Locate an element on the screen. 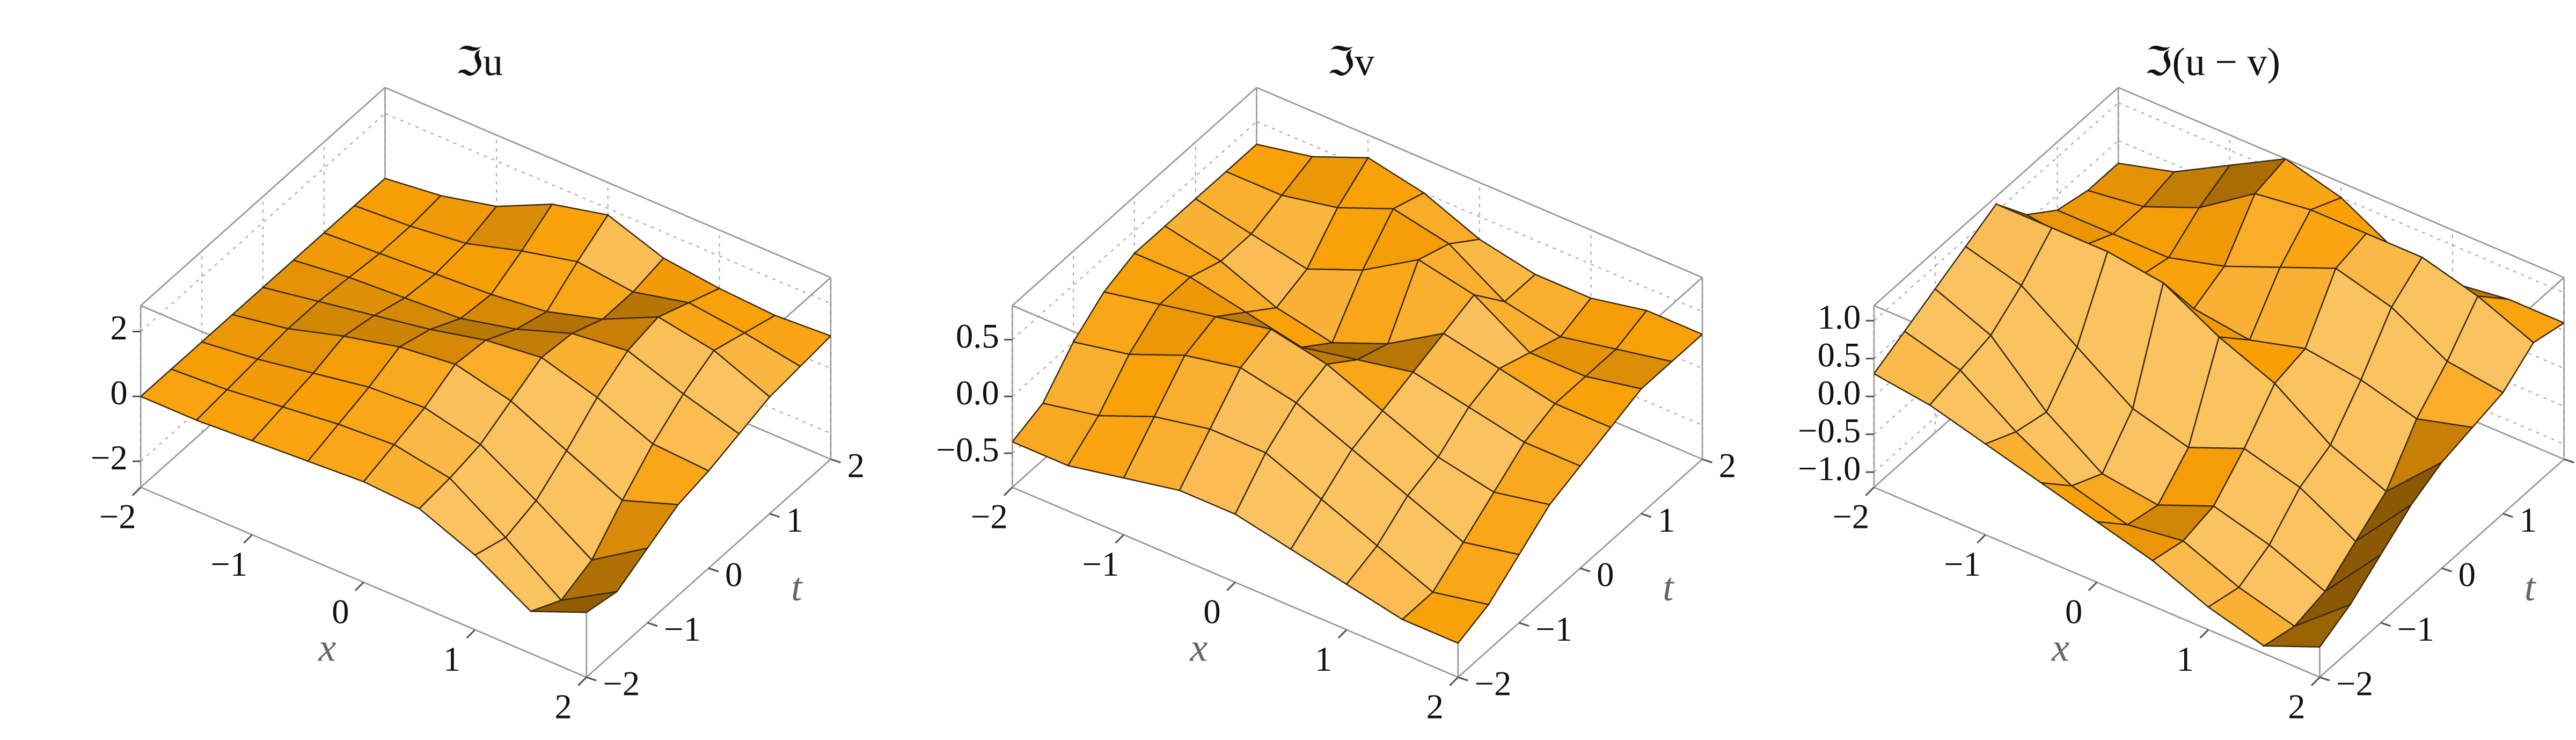 This screenshot has width=2576, height=740. z-tick-label: 0.5 is located at coordinates (1839, 355).